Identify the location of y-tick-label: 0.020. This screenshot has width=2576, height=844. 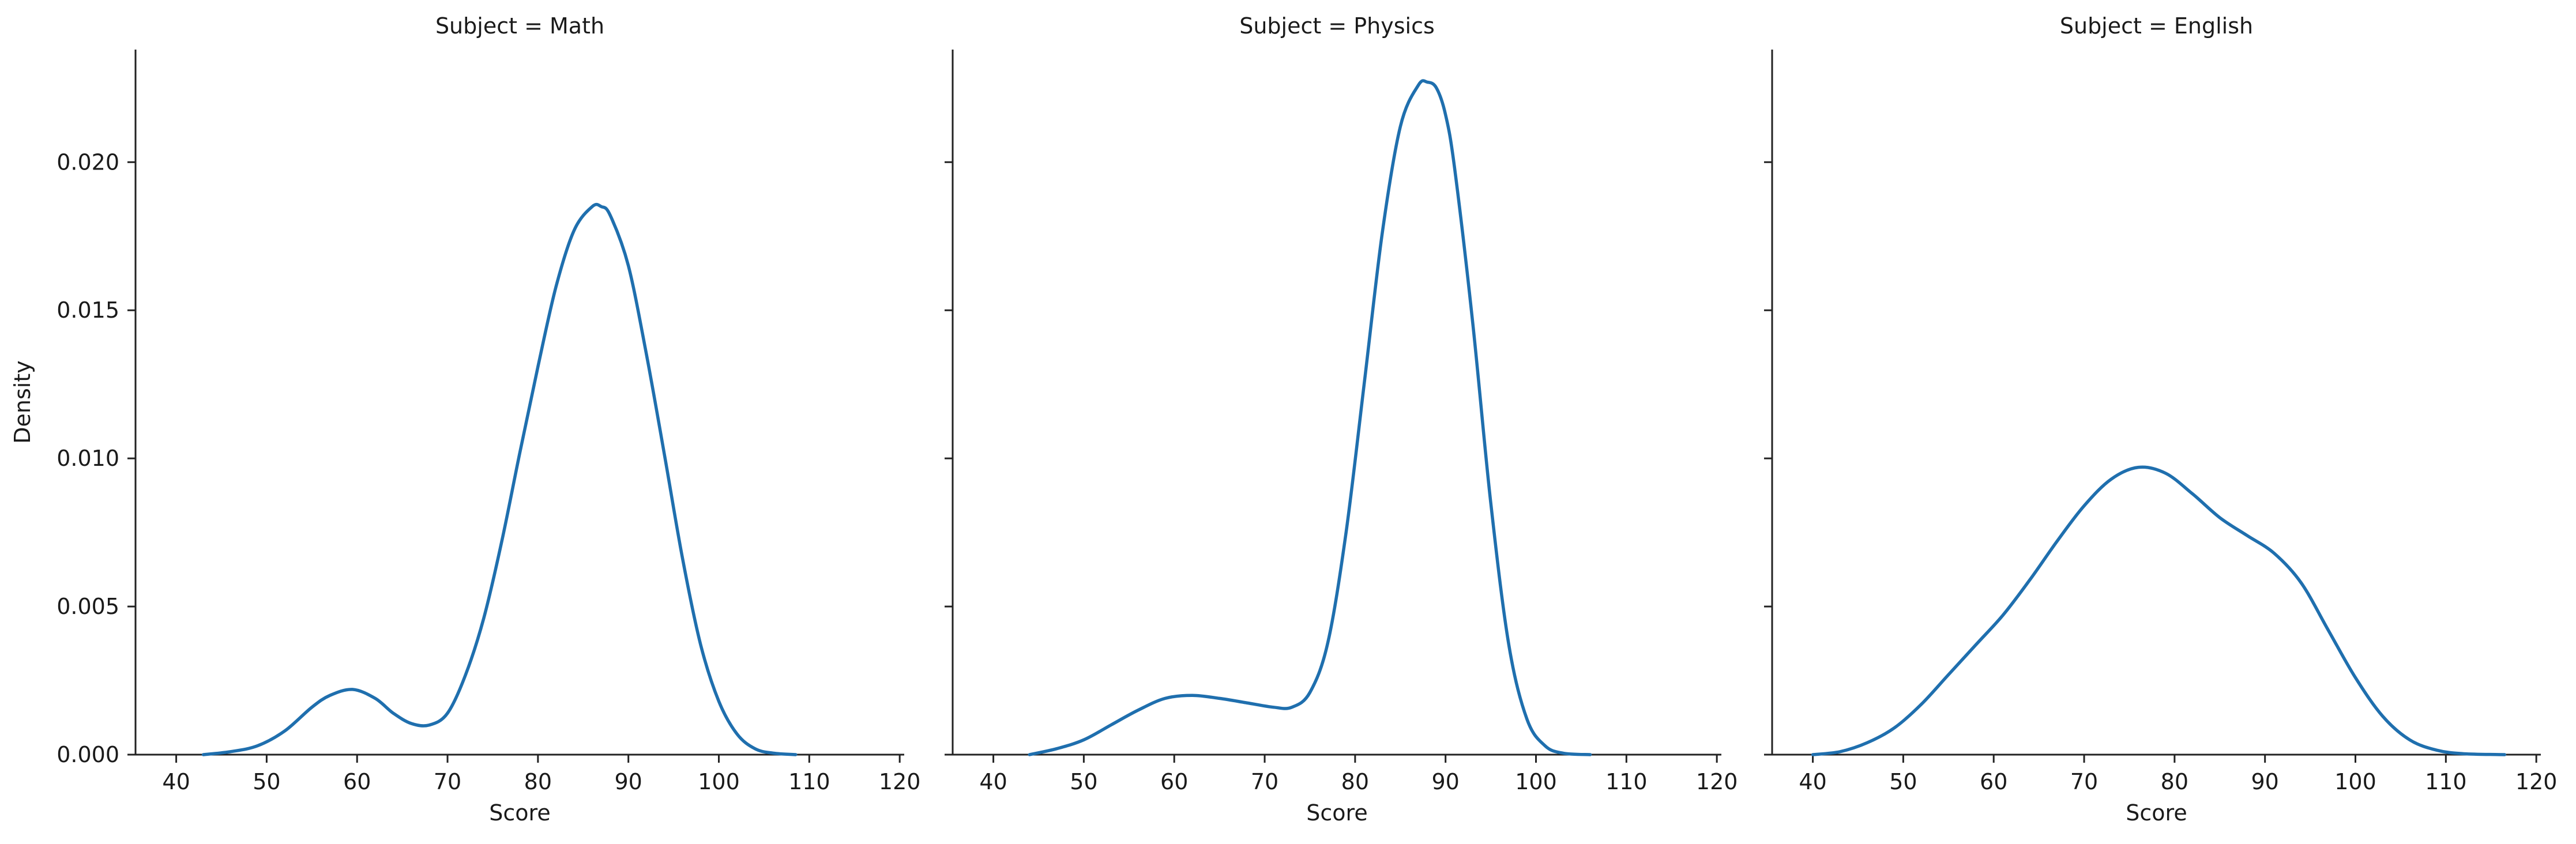
(88, 162).